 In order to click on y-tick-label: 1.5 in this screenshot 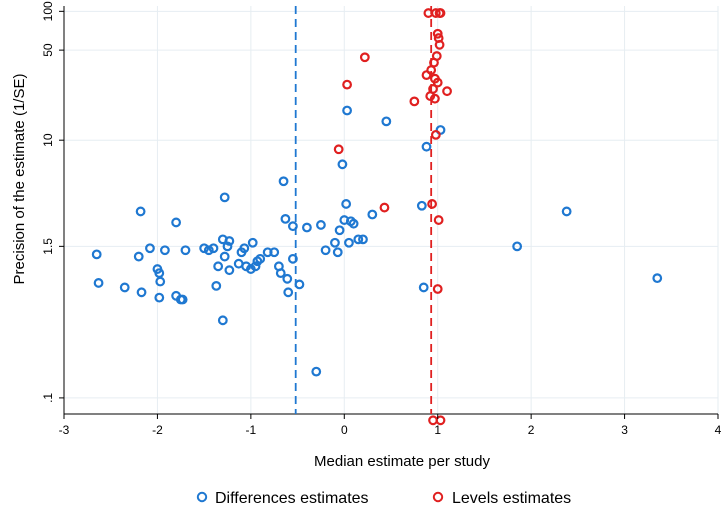, I will do `click(48, 246)`.